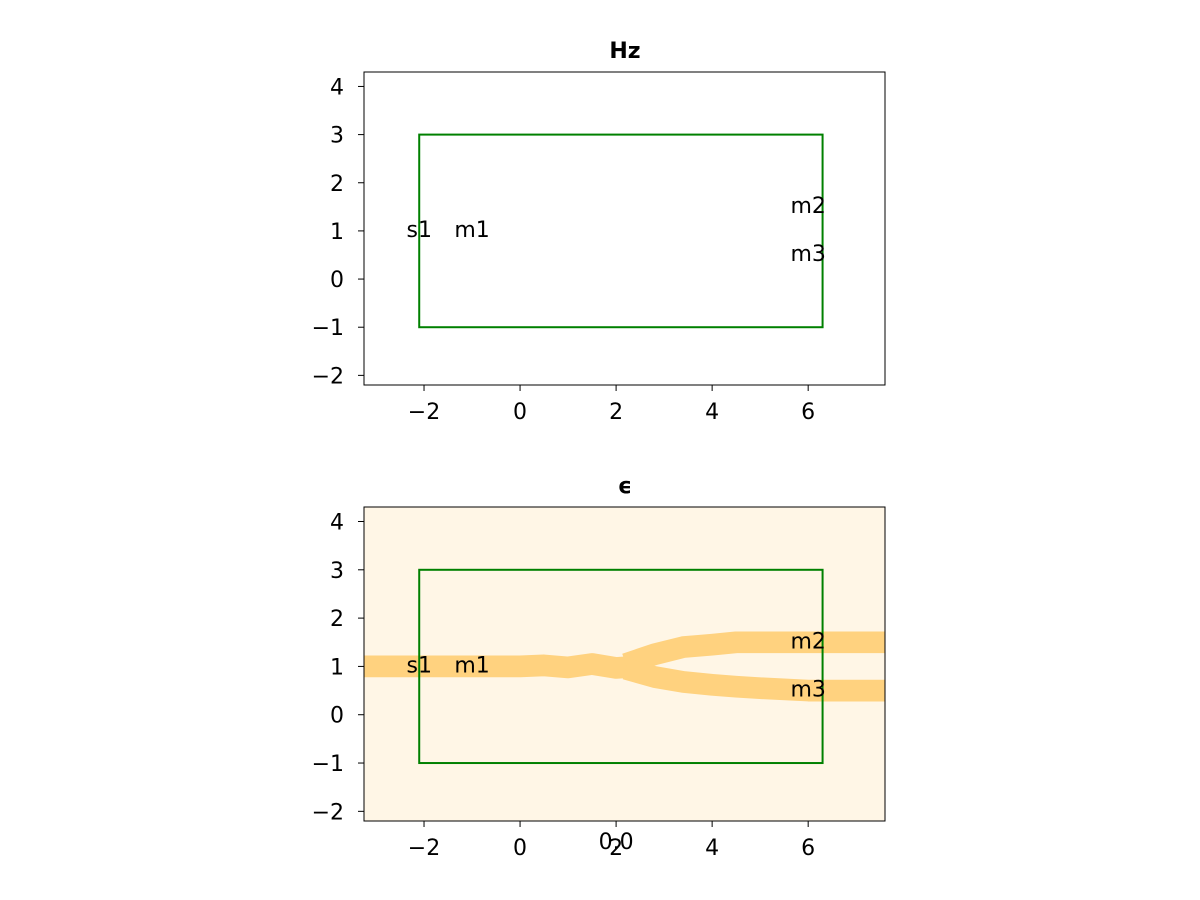 The width and height of the screenshot is (1200, 900). Describe the element at coordinates (625, 486) in the screenshot. I see `epsilon-panel-title: ϵ` at that location.